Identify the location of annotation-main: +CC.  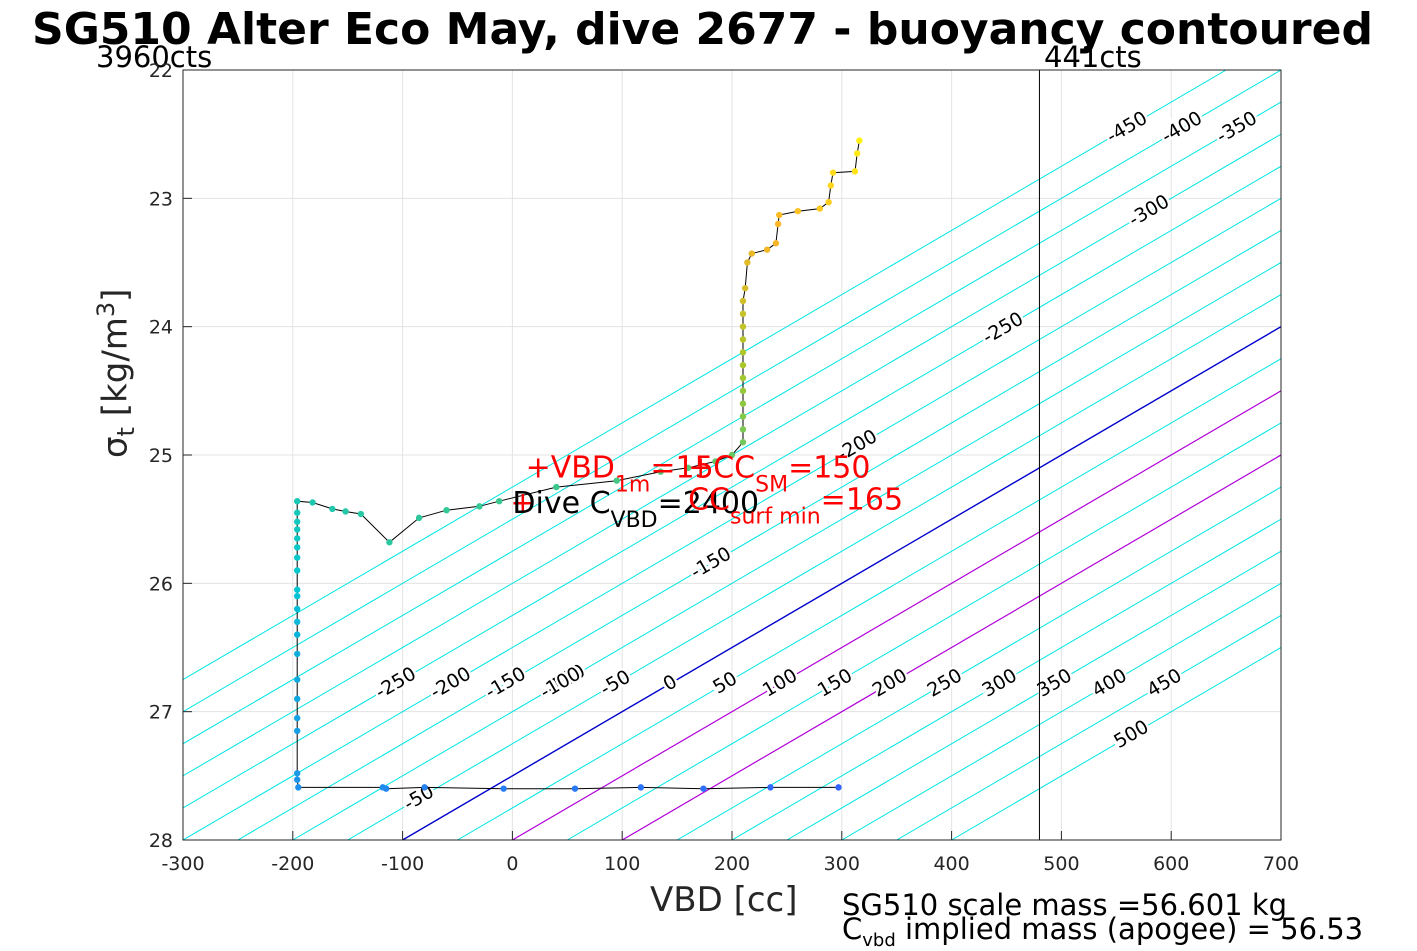
(721, 467).